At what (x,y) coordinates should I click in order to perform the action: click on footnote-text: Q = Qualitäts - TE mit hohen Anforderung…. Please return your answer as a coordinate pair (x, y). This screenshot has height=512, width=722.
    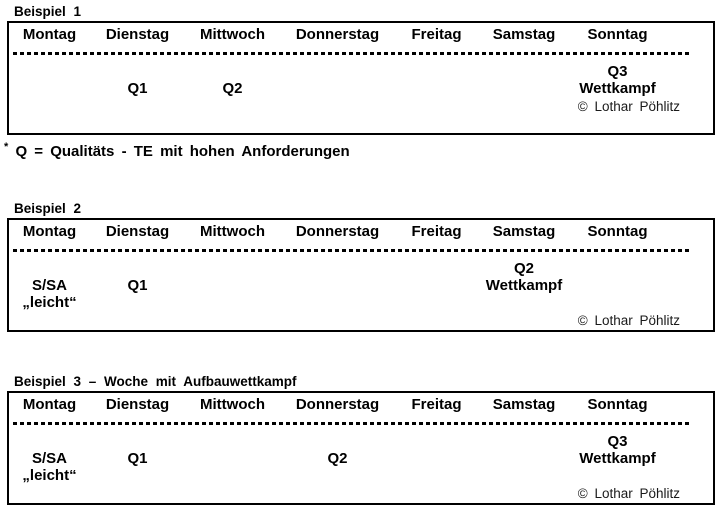
    Looking at the image, I should click on (182, 151).